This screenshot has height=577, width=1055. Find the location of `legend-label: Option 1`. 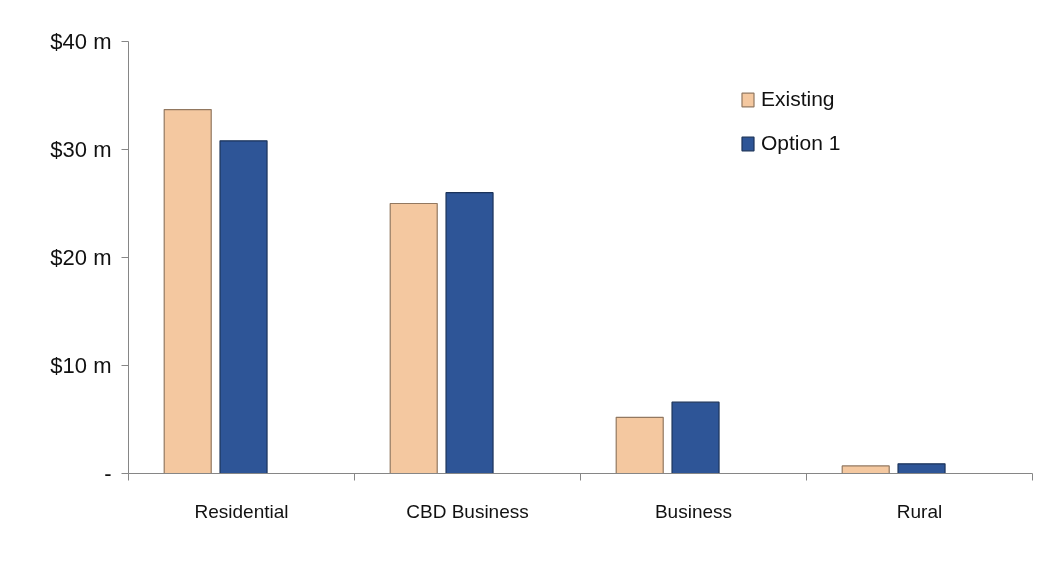

legend-label: Option 1 is located at coordinates (801, 143).